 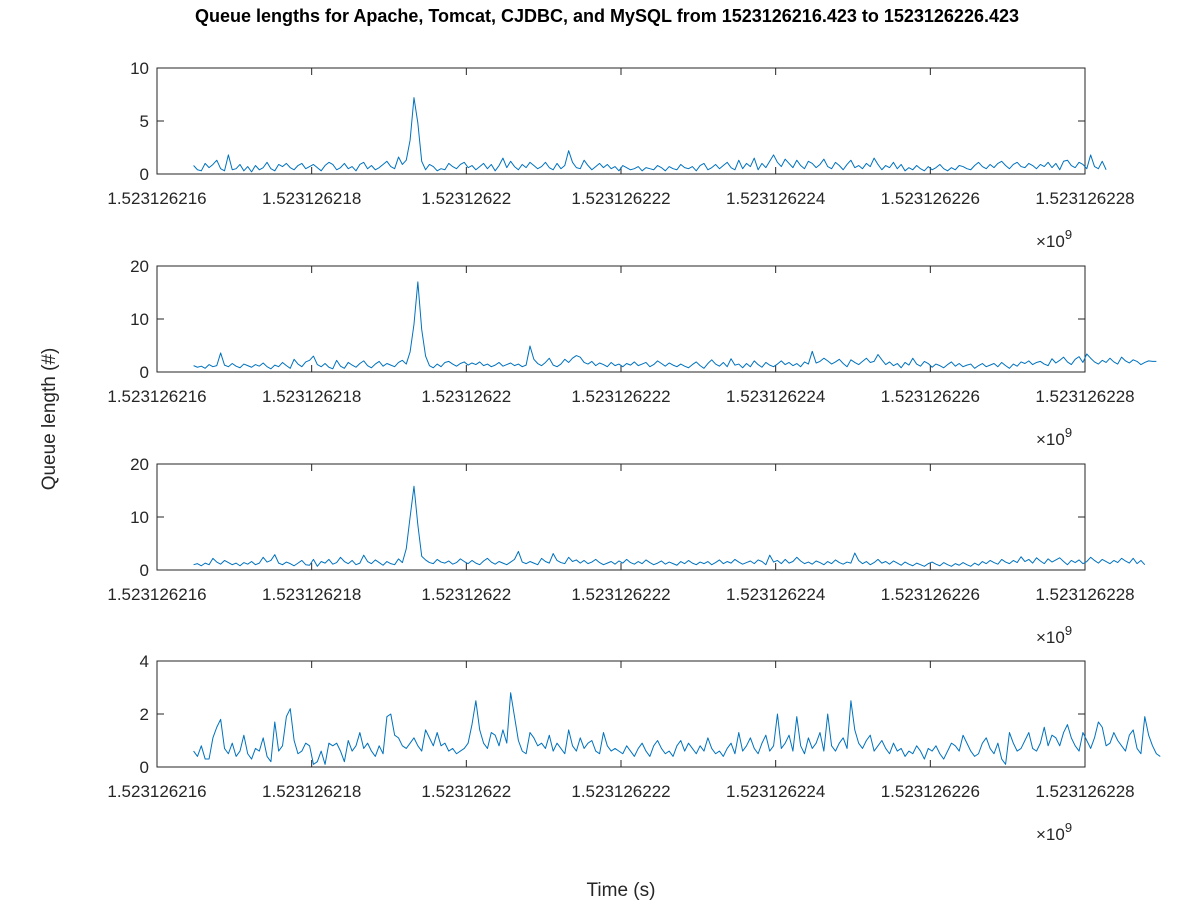 What do you see at coordinates (144, 714) in the screenshot?
I see `y-tick-label: 2` at bounding box center [144, 714].